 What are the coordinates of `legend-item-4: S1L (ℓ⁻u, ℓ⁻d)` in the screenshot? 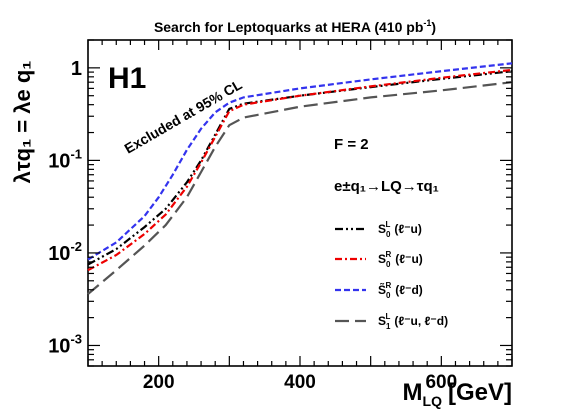 It's located at (391, 321).